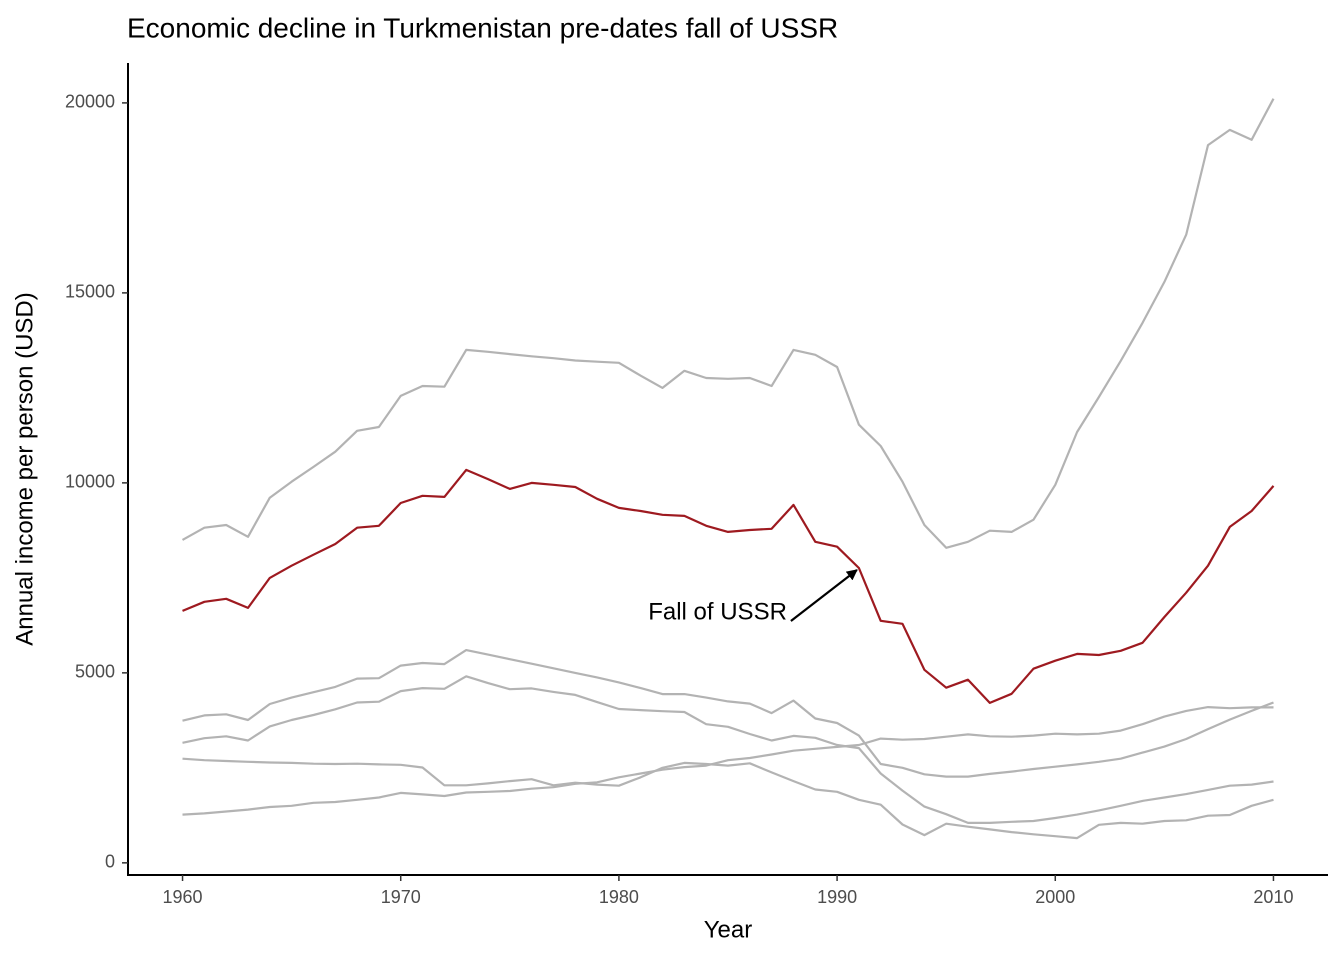 This screenshot has width=1344, height=960. I want to click on x-tick-label: 1990, so click(837, 897).